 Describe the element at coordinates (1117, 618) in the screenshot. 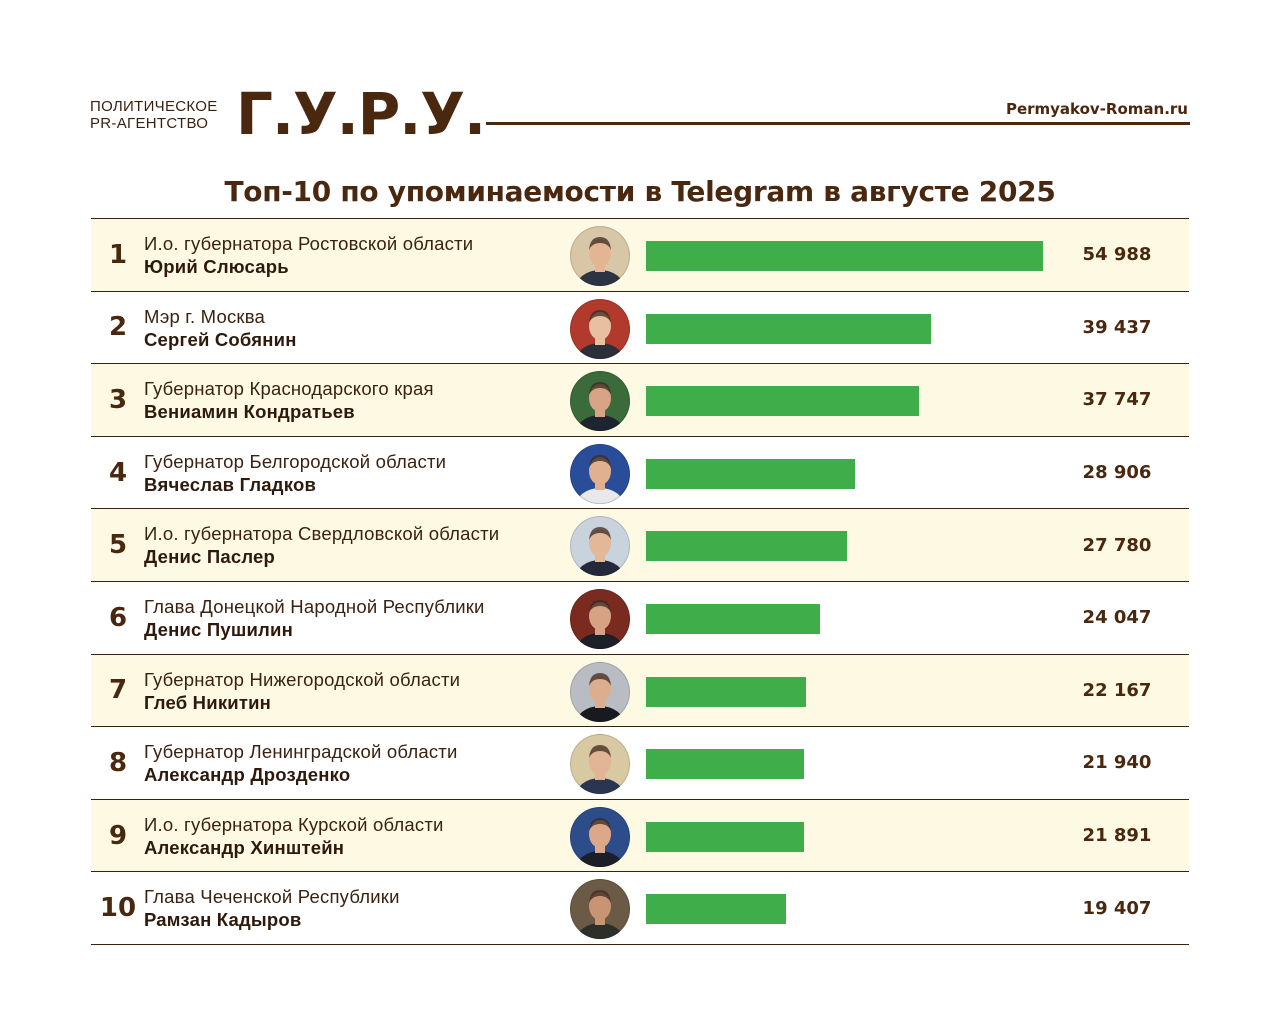

I see `value-label: 24 047` at that location.